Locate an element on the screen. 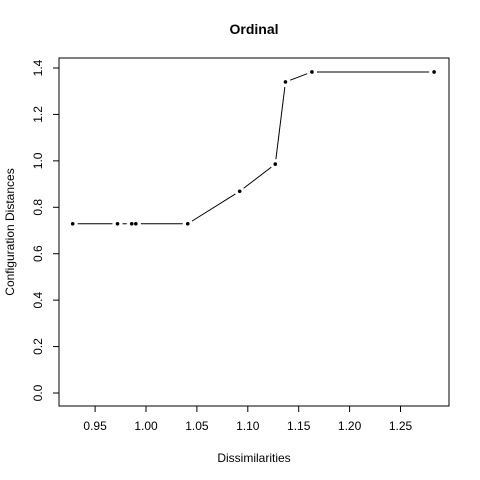 The height and width of the screenshot is (480, 480). x-tick-label: 1.00 is located at coordinates (146, 426).